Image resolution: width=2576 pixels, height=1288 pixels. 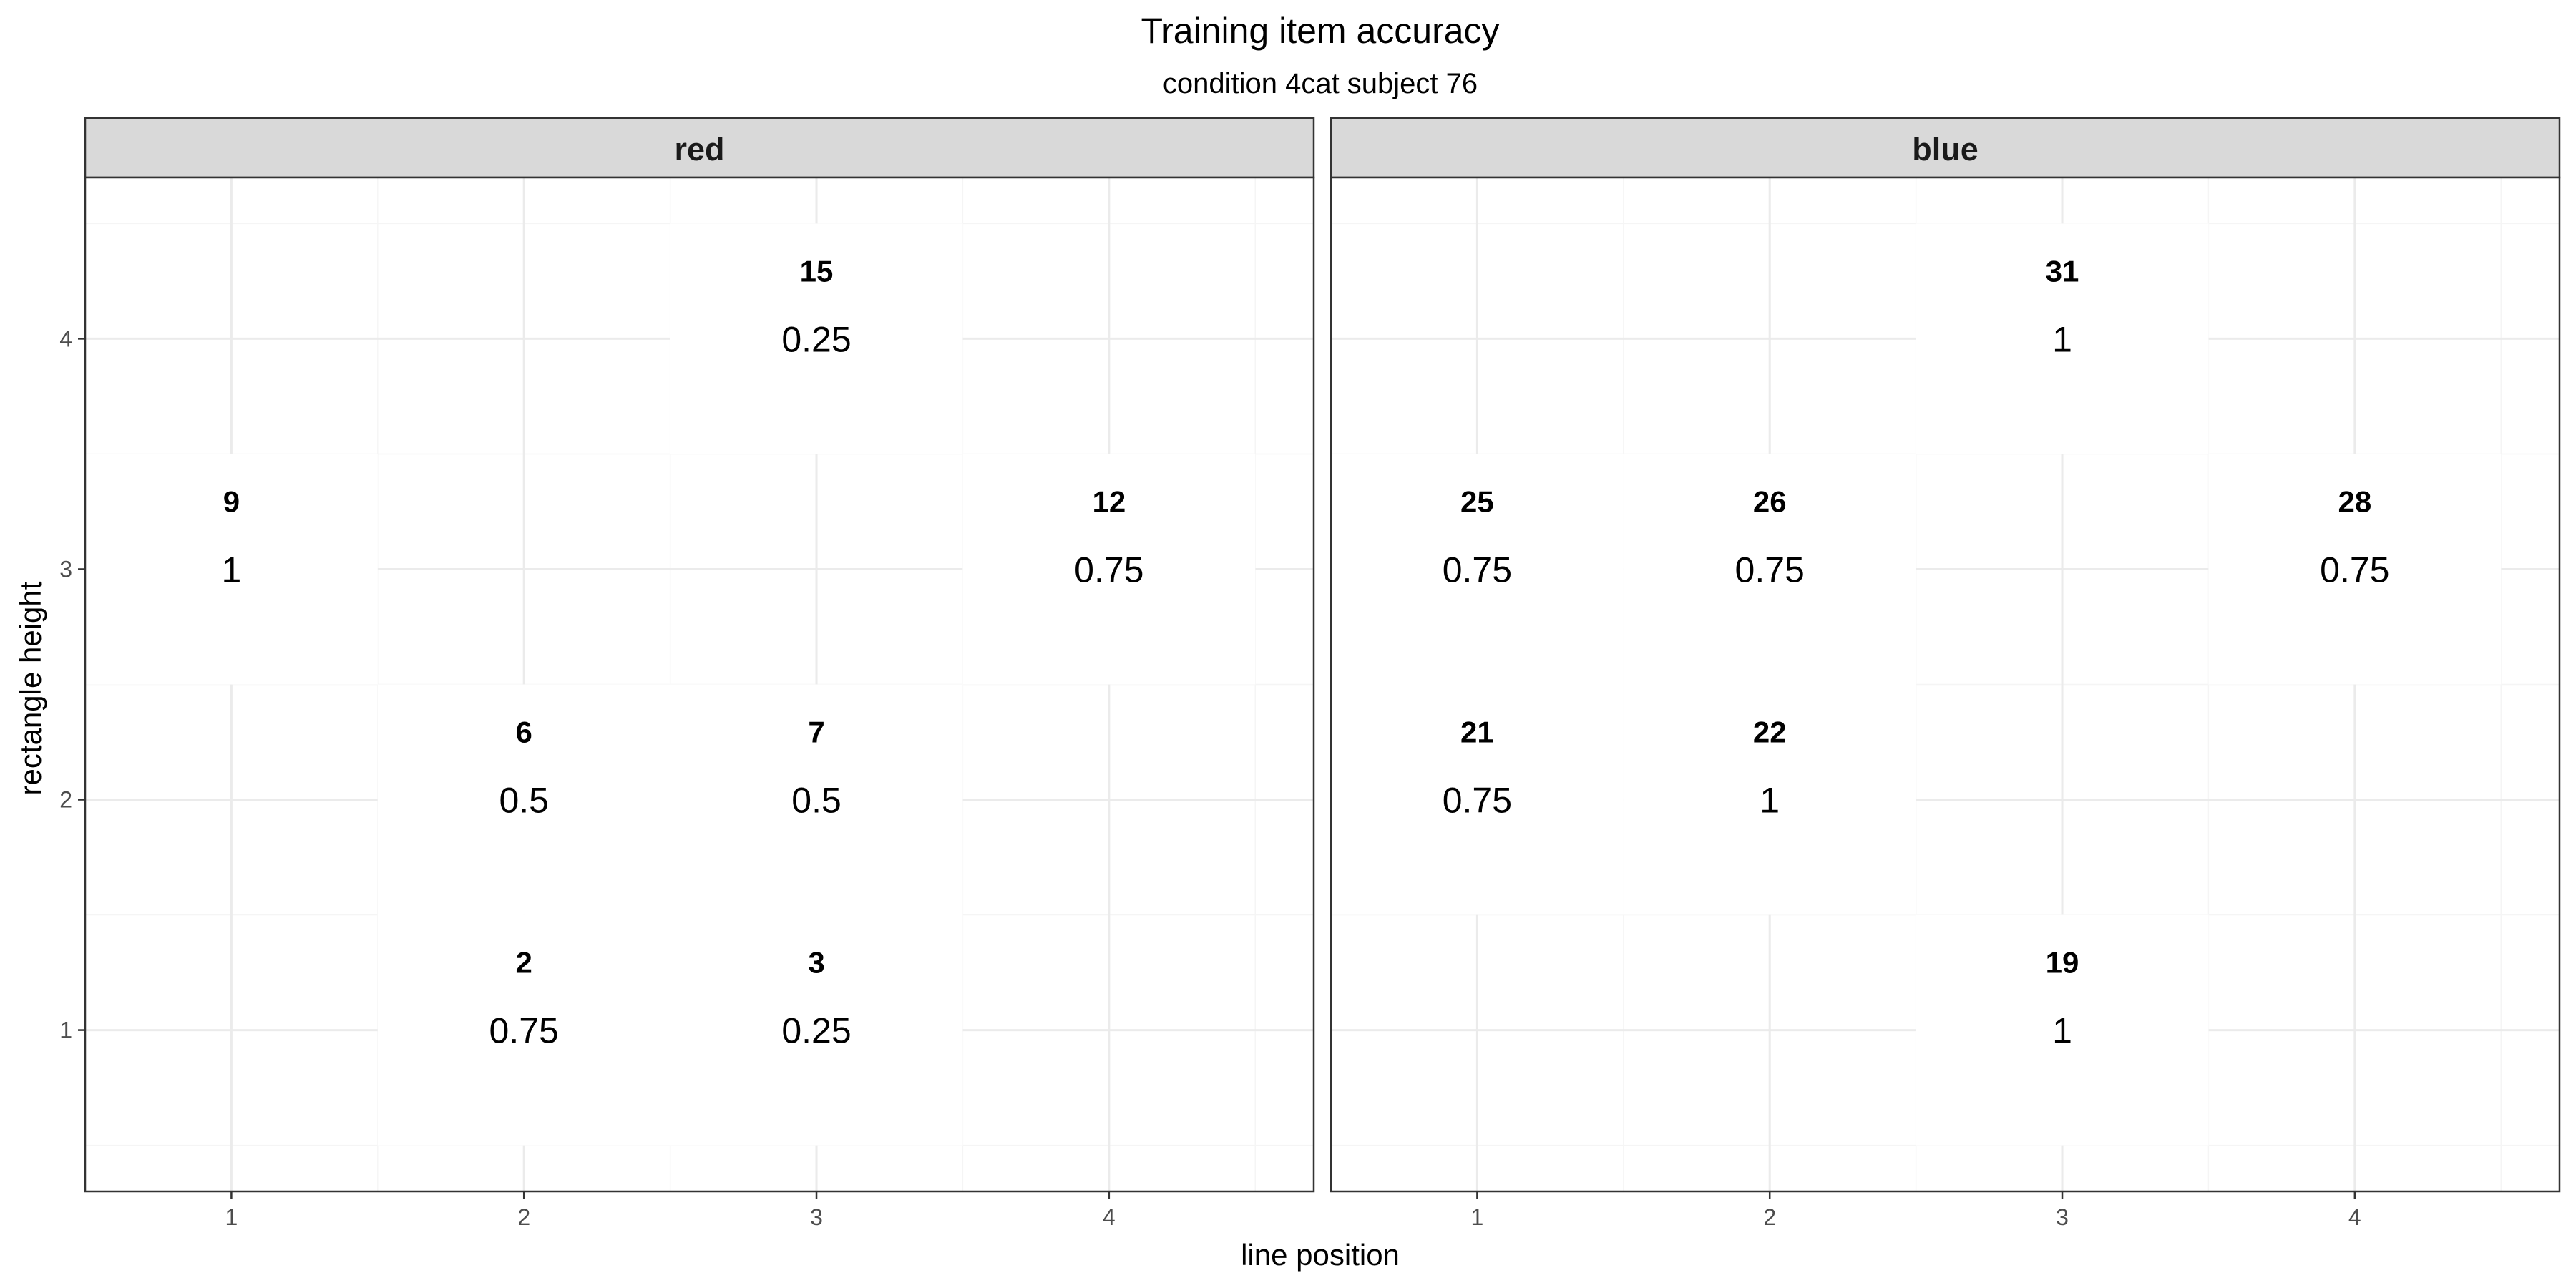 I want to click on y-axis-title: rectangle height, so click(x=30, y=688).